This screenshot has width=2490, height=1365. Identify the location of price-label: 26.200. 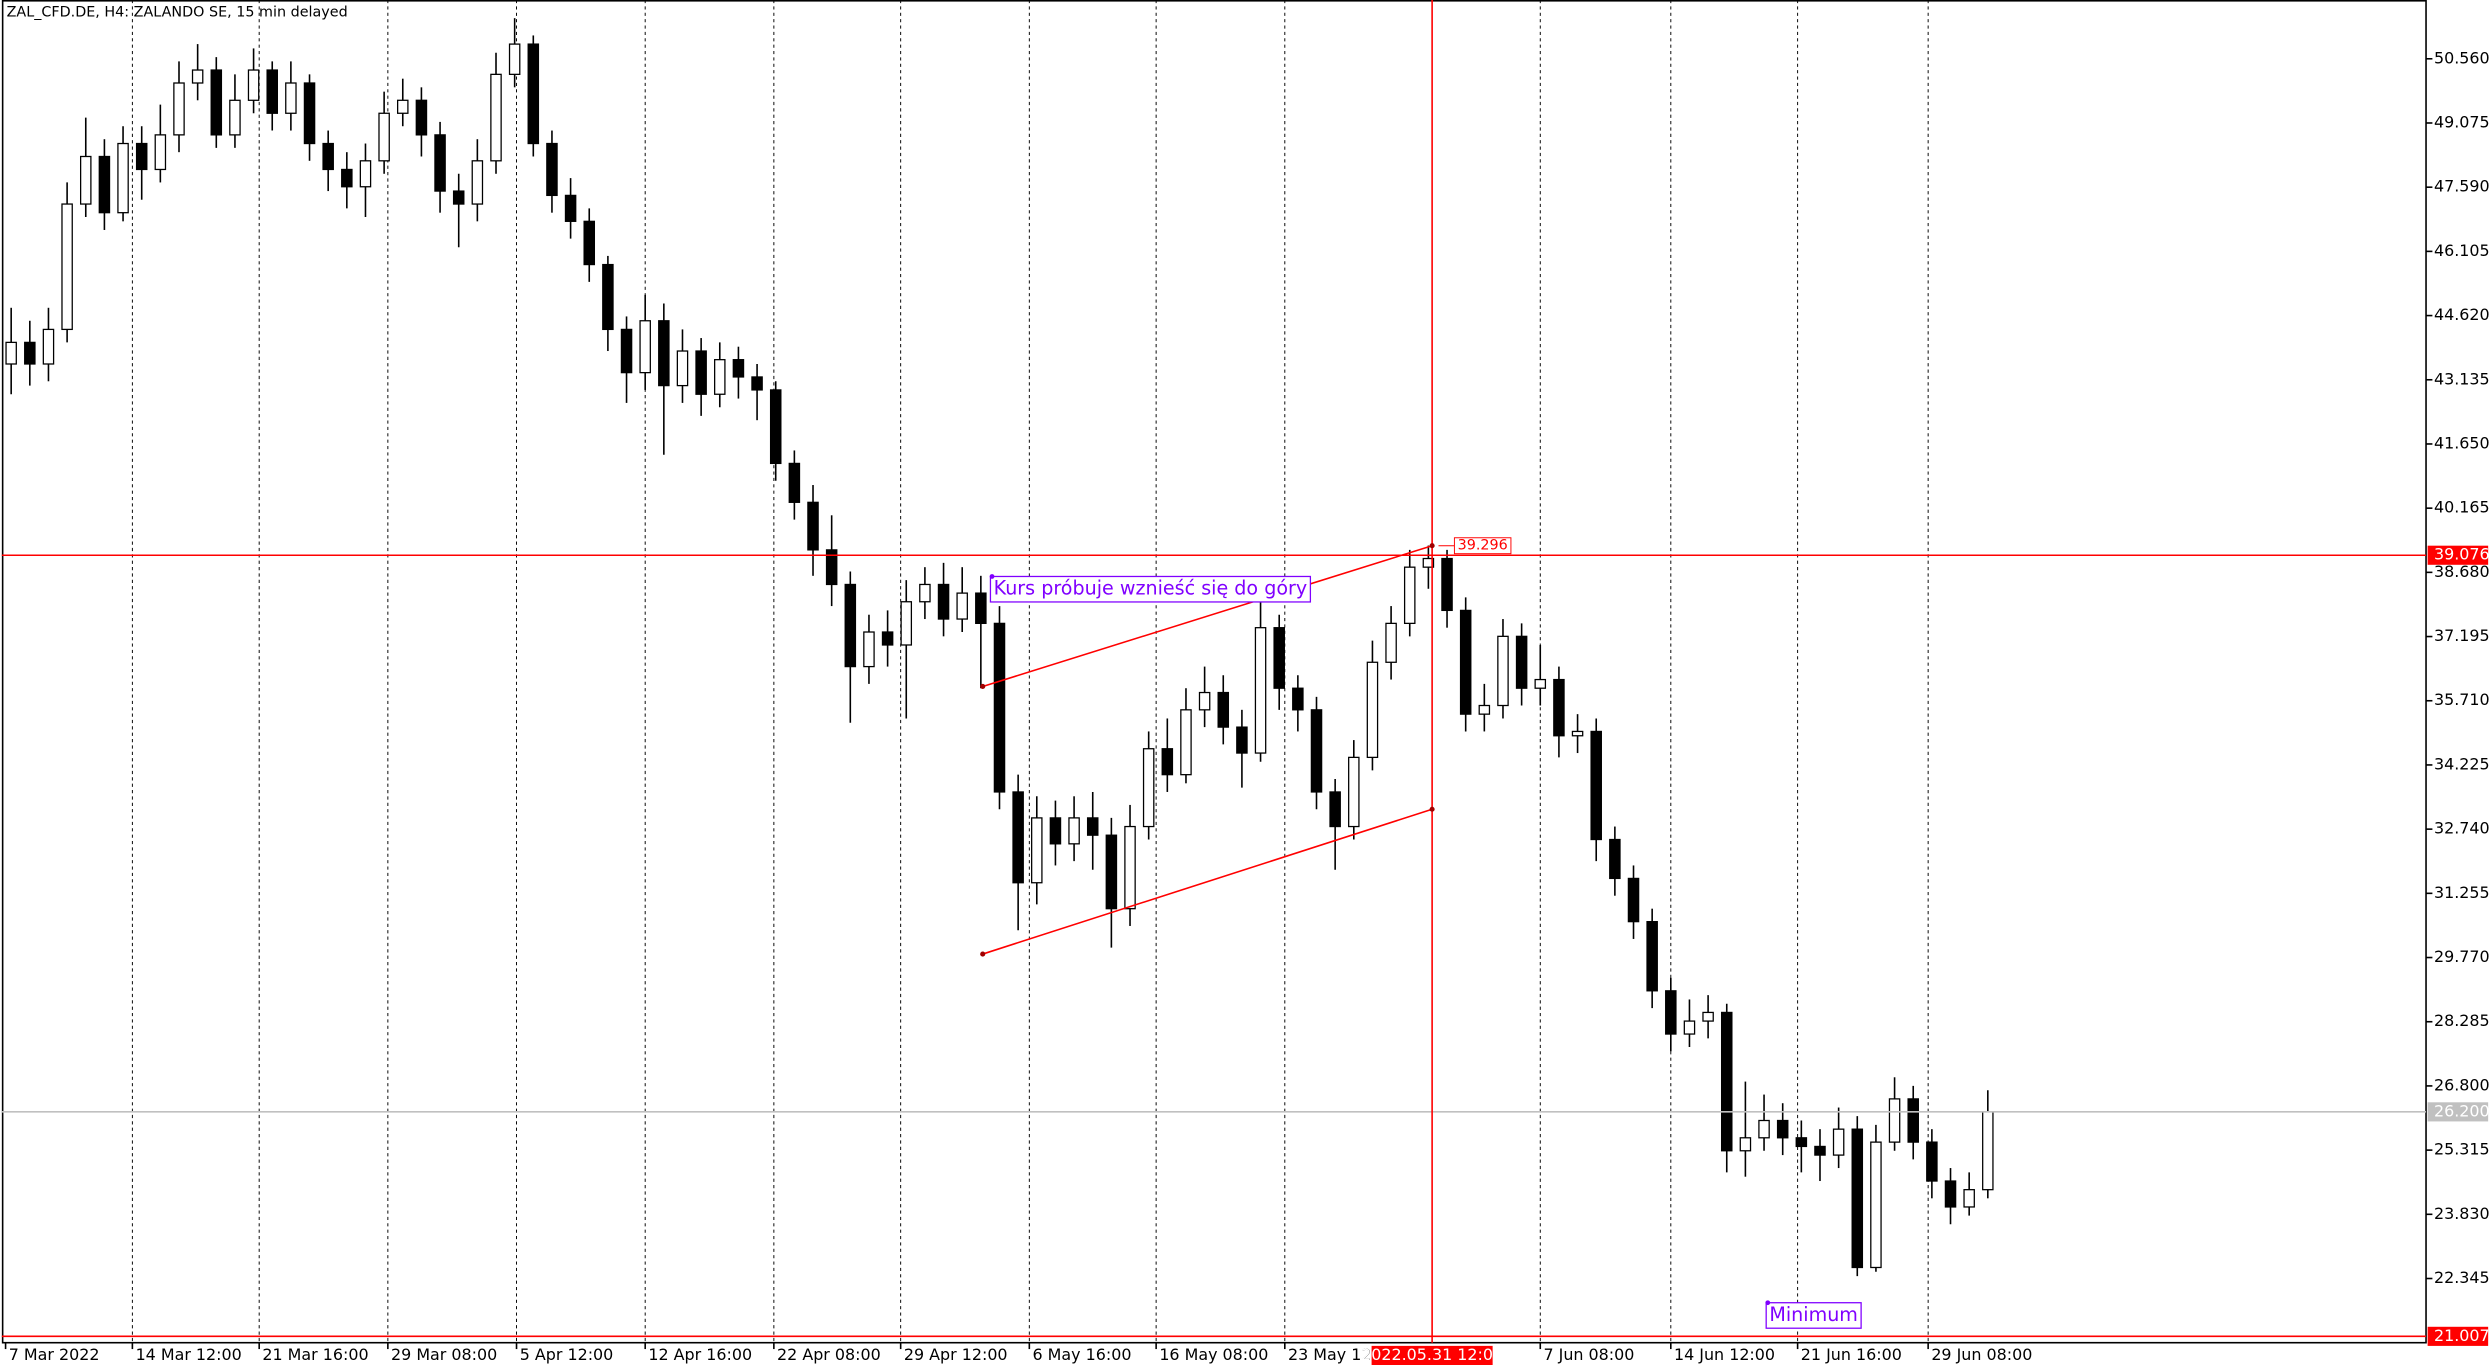
(2462, 1110).